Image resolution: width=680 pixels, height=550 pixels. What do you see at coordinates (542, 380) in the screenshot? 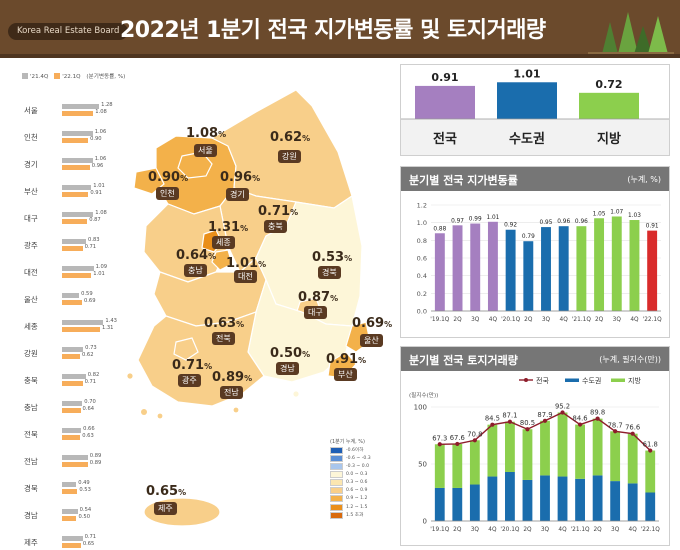
I see `volume-legend-label: 전국` at bounding box center [542, 380].